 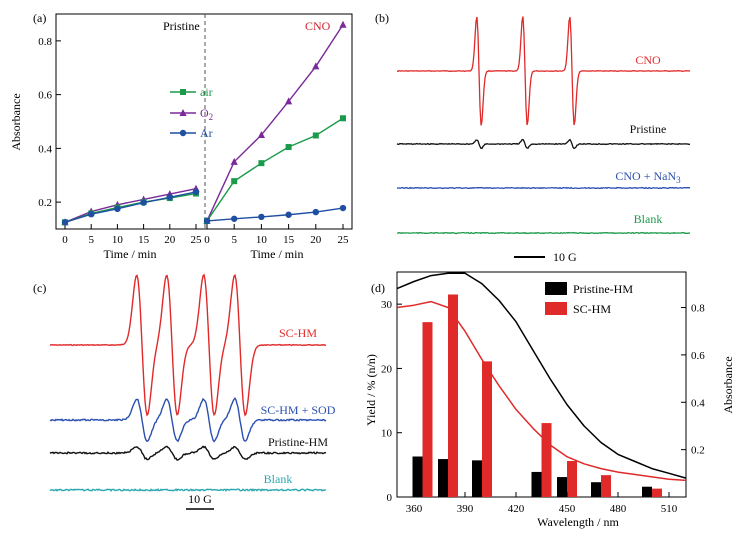 What do you see at coordinates (206, 114) in the screenshot?
I see `legend-label: O2` at bounding box center [206, 114].